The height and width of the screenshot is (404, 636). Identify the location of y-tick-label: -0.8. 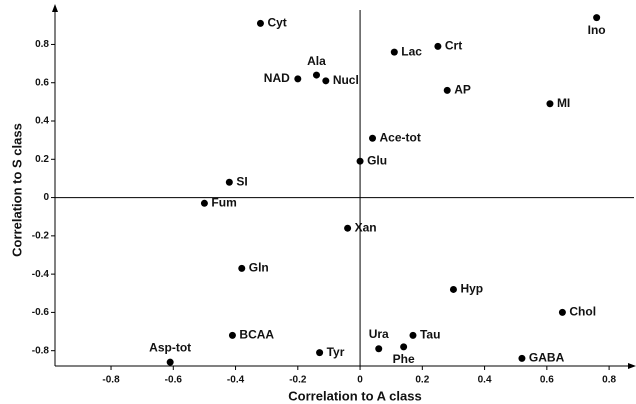
(41, 350).